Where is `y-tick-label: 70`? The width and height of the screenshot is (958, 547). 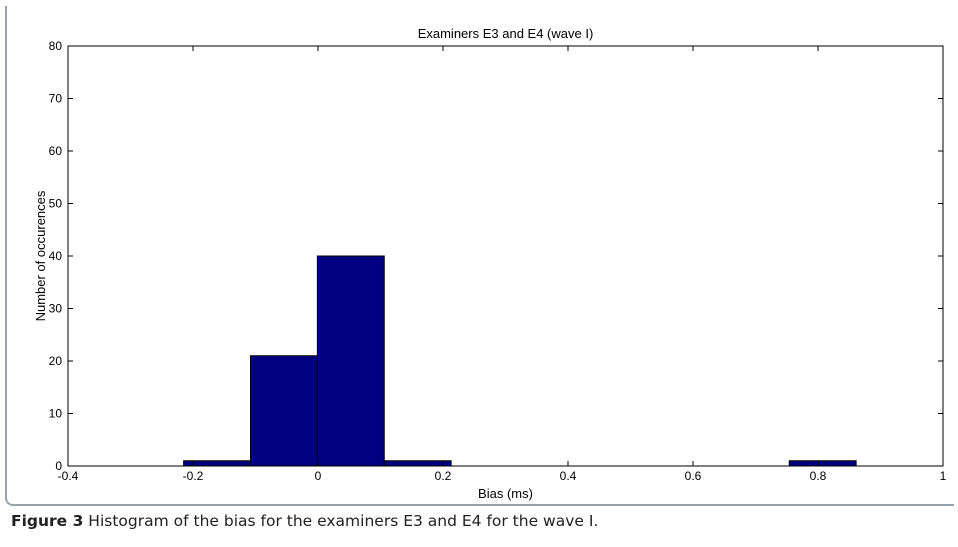 y-tick-label: 70 is located at coordinates (56, 99).